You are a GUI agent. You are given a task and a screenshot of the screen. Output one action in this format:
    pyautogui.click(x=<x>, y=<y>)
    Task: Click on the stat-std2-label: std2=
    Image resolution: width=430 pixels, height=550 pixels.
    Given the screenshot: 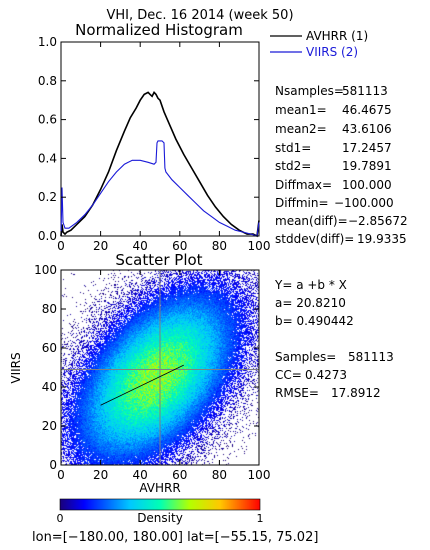 What is the action you would take?
    pyautogui.click(x=293, y=166)
    